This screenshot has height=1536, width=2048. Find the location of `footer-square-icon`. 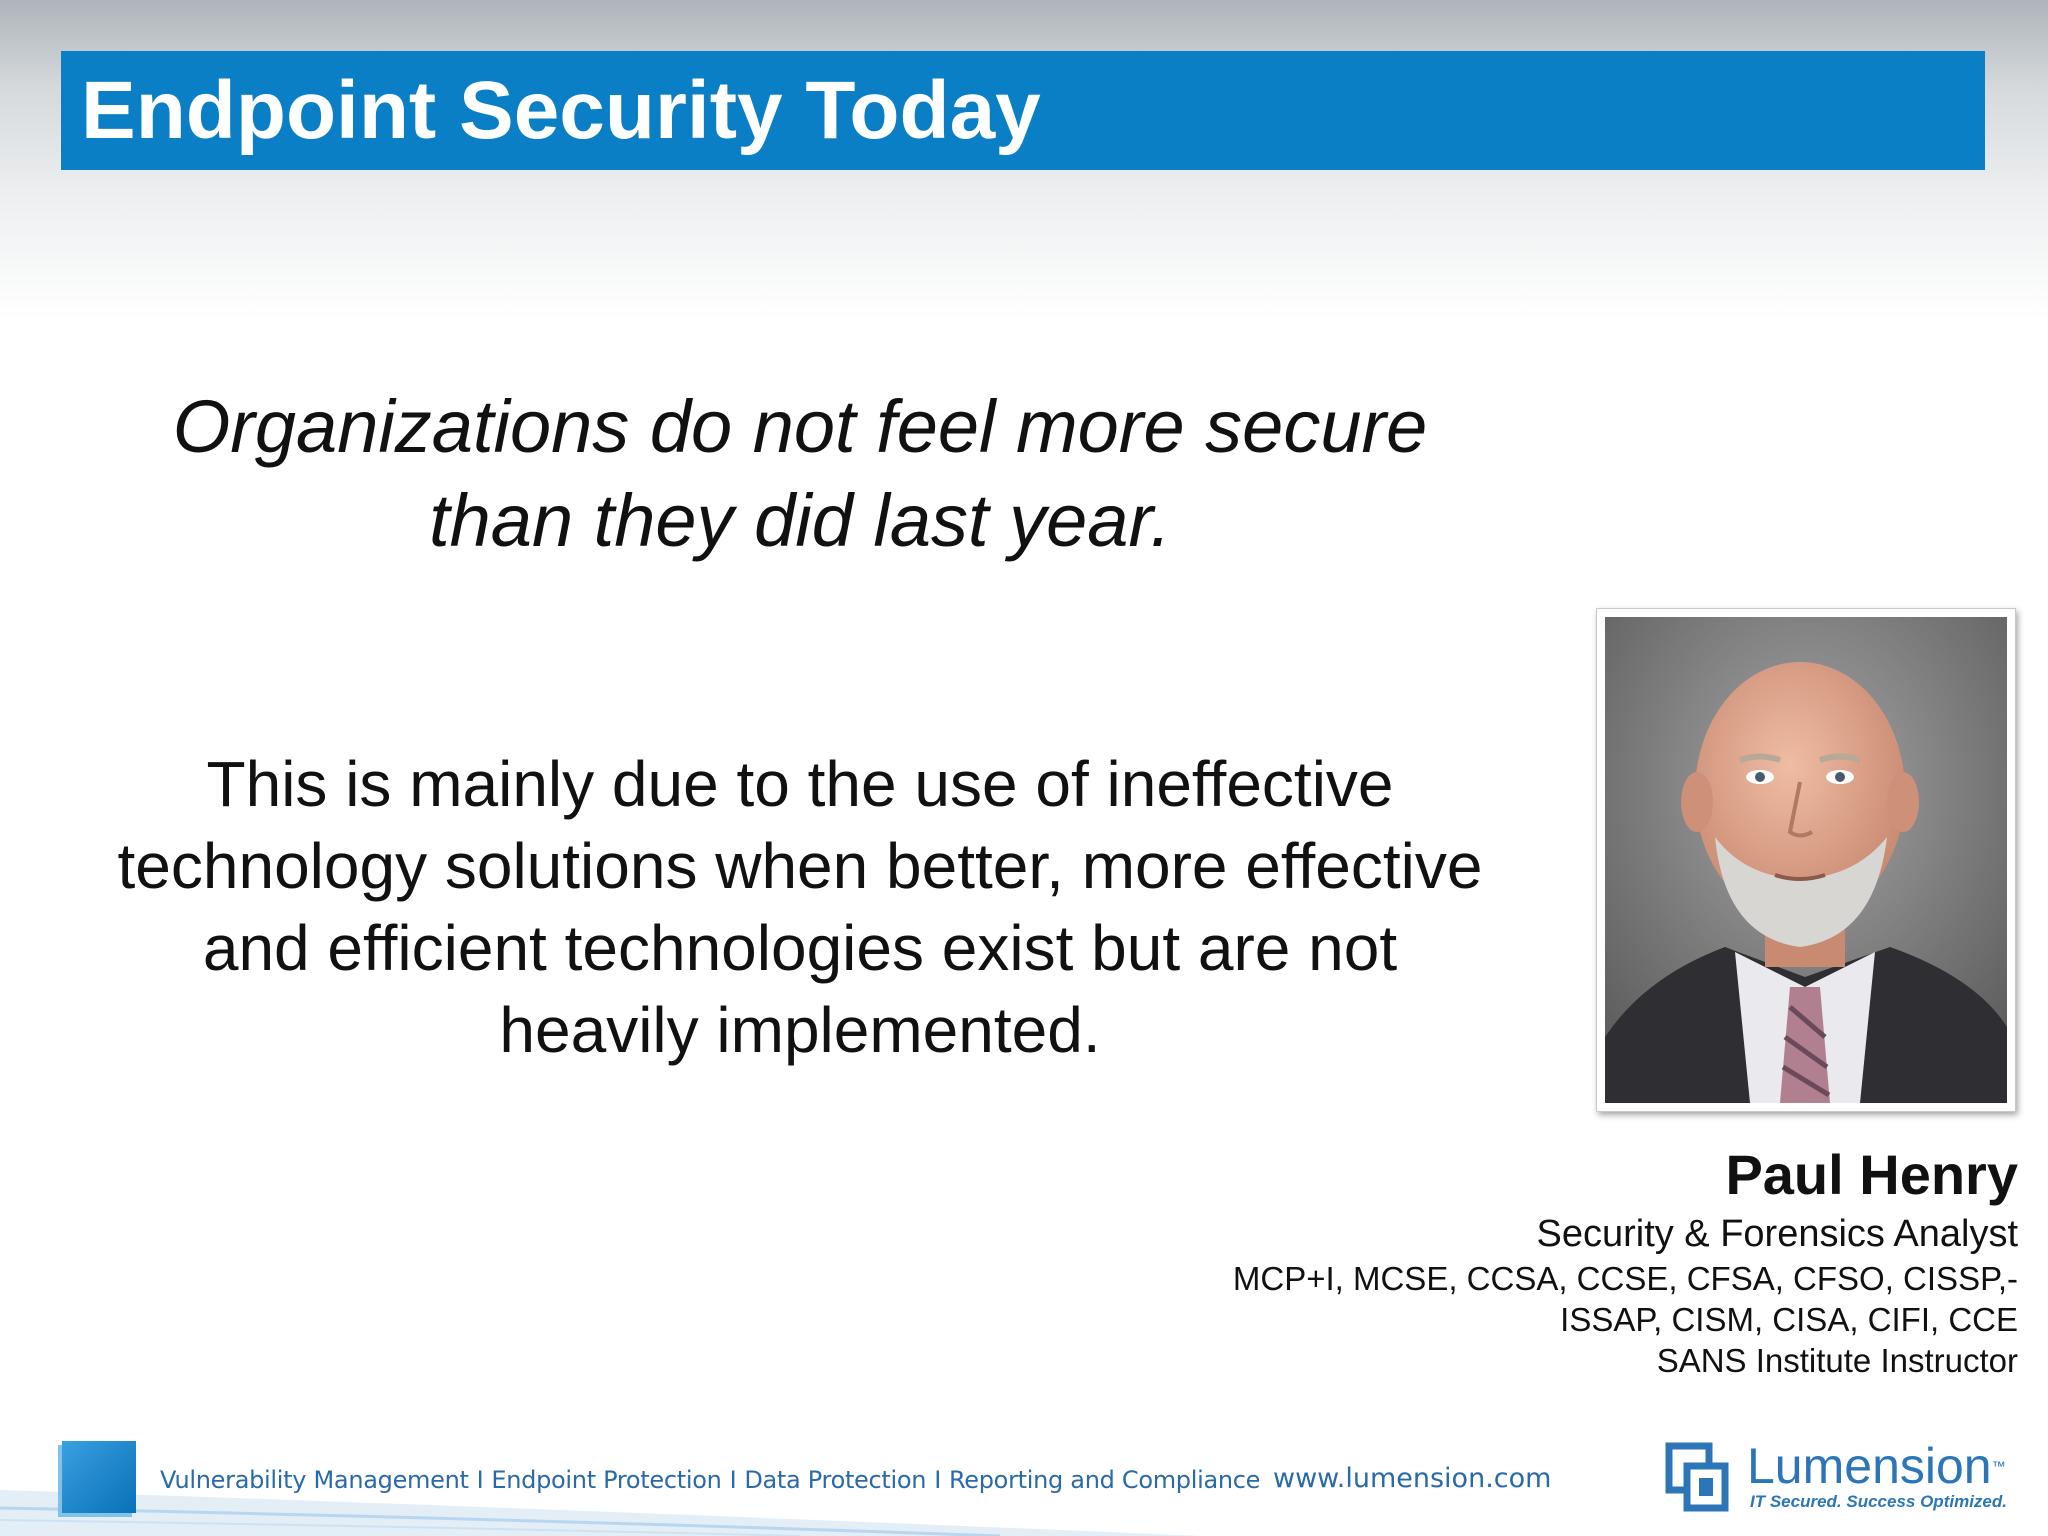

footer-square-icon is located at coordinates (99, 1477).